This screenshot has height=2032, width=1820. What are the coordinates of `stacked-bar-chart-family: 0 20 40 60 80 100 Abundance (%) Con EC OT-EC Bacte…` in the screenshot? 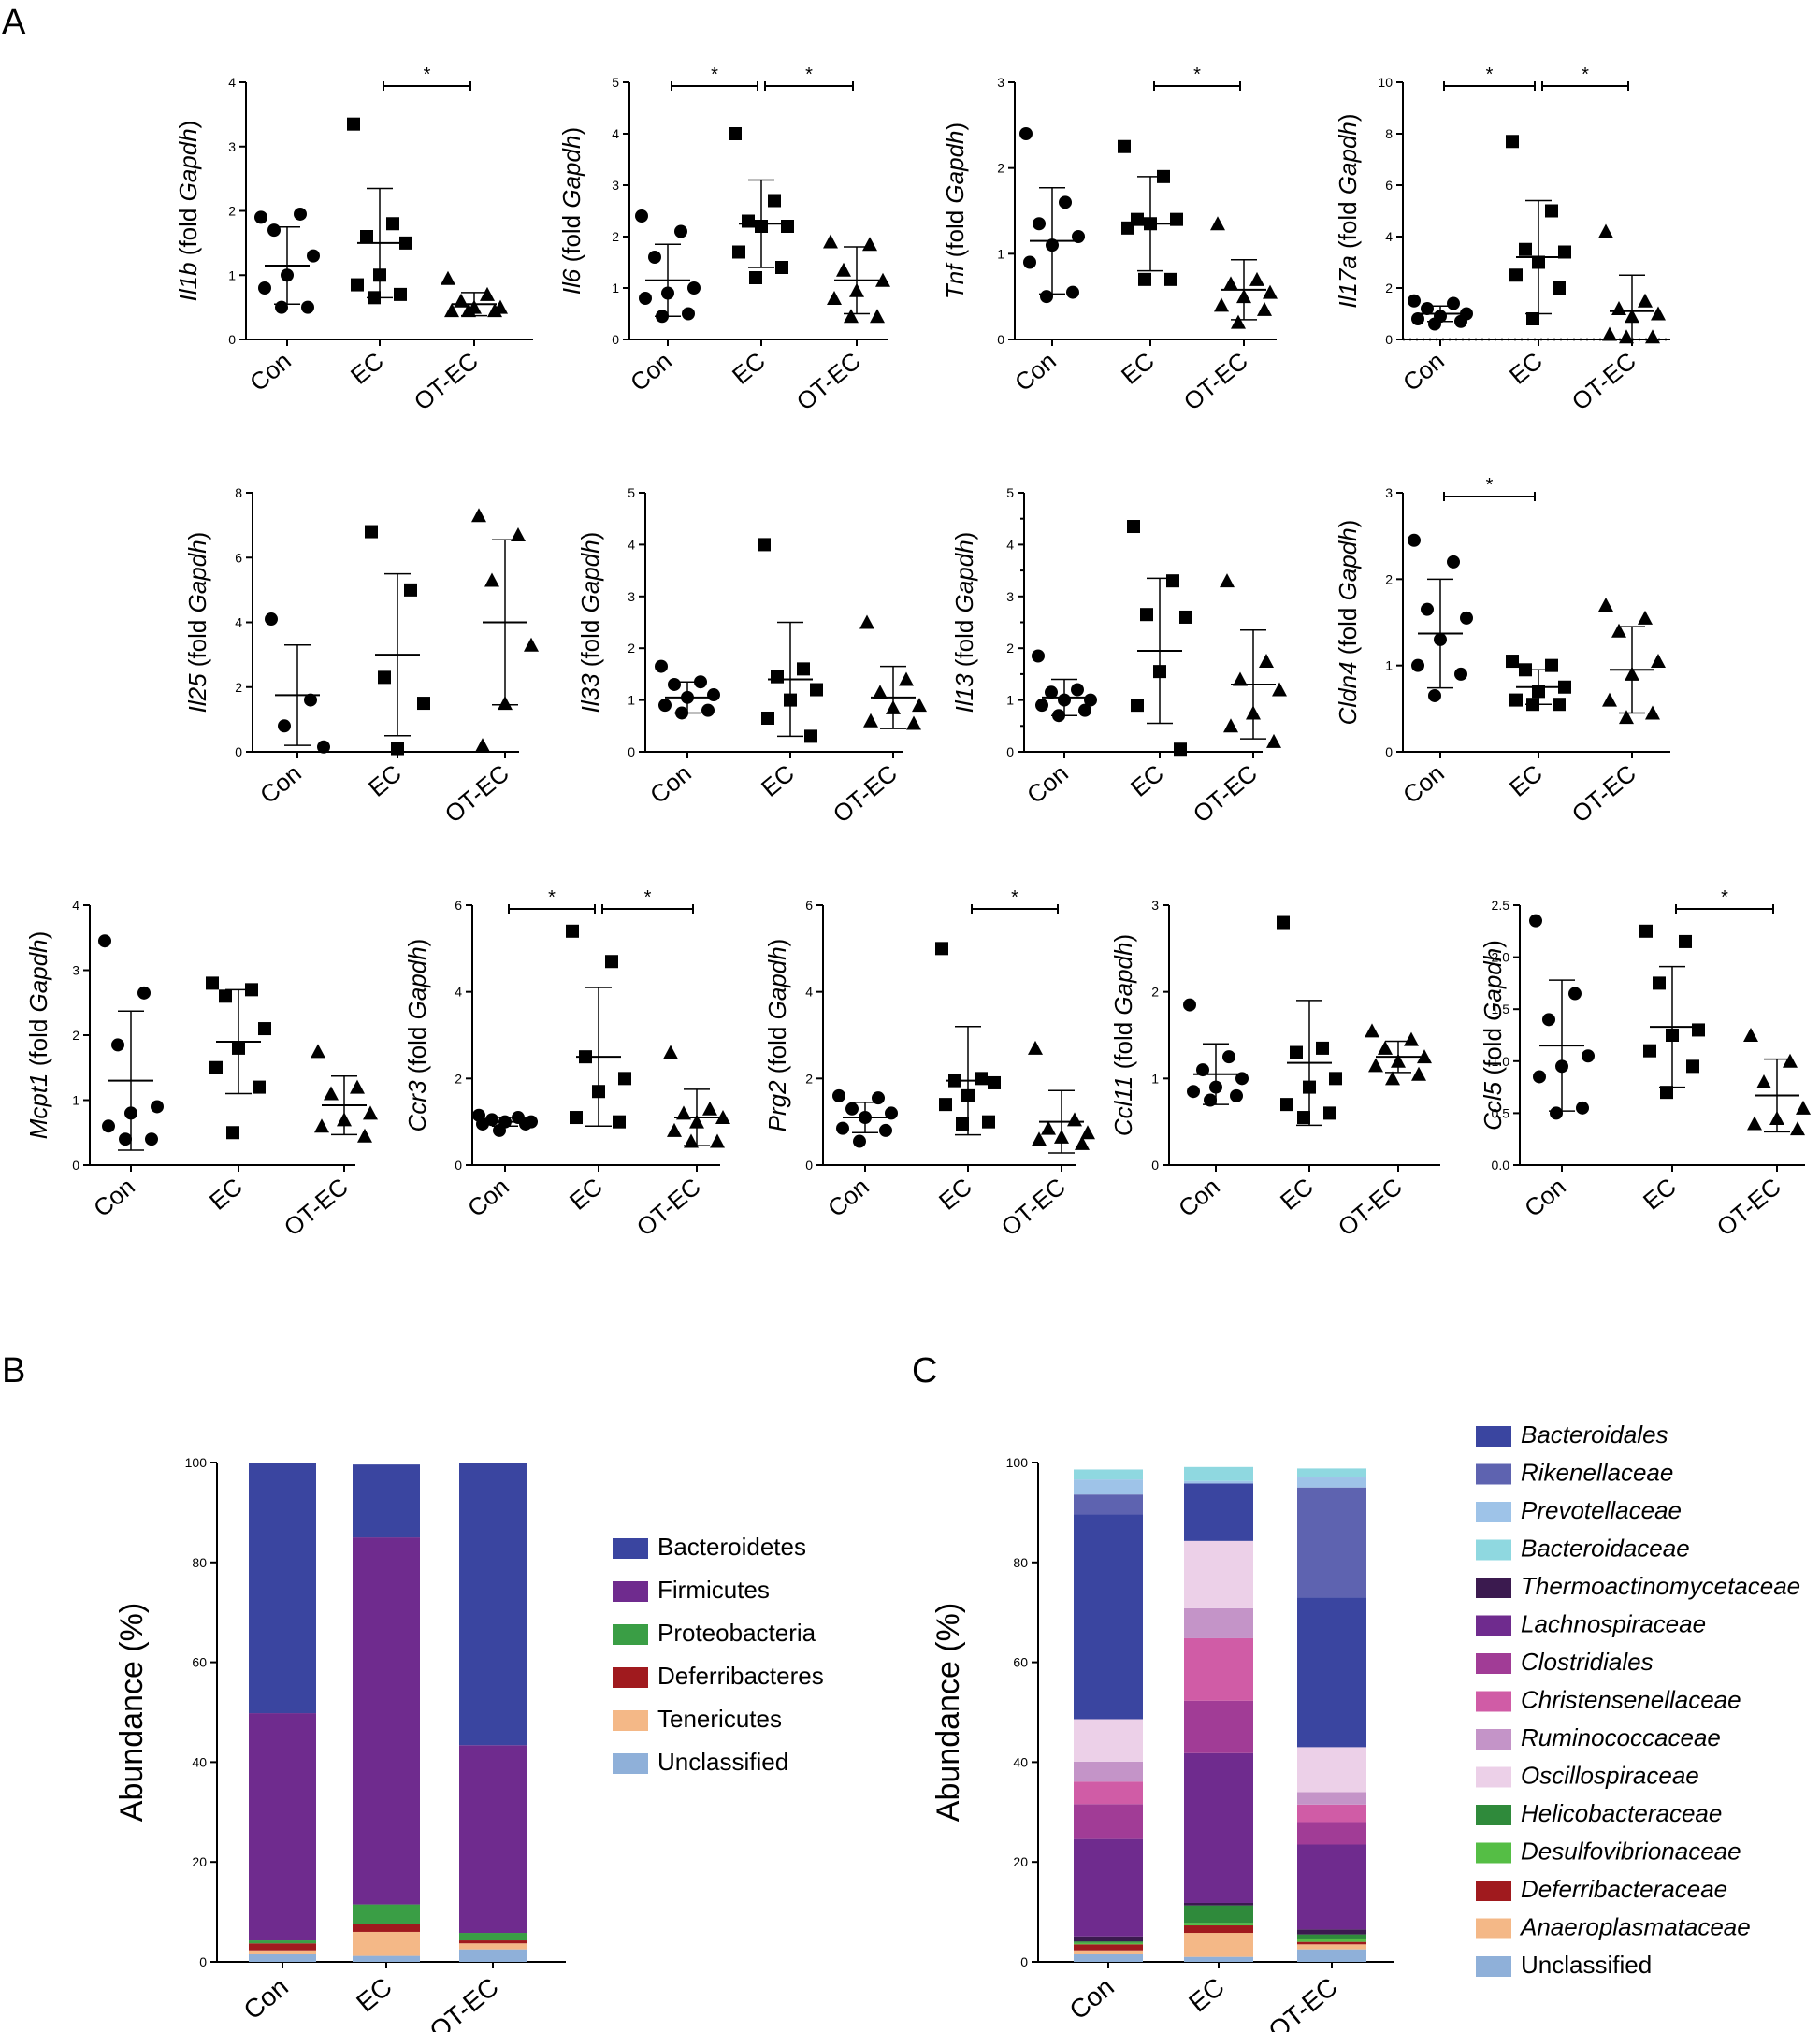 It's located at (1365, 1726).